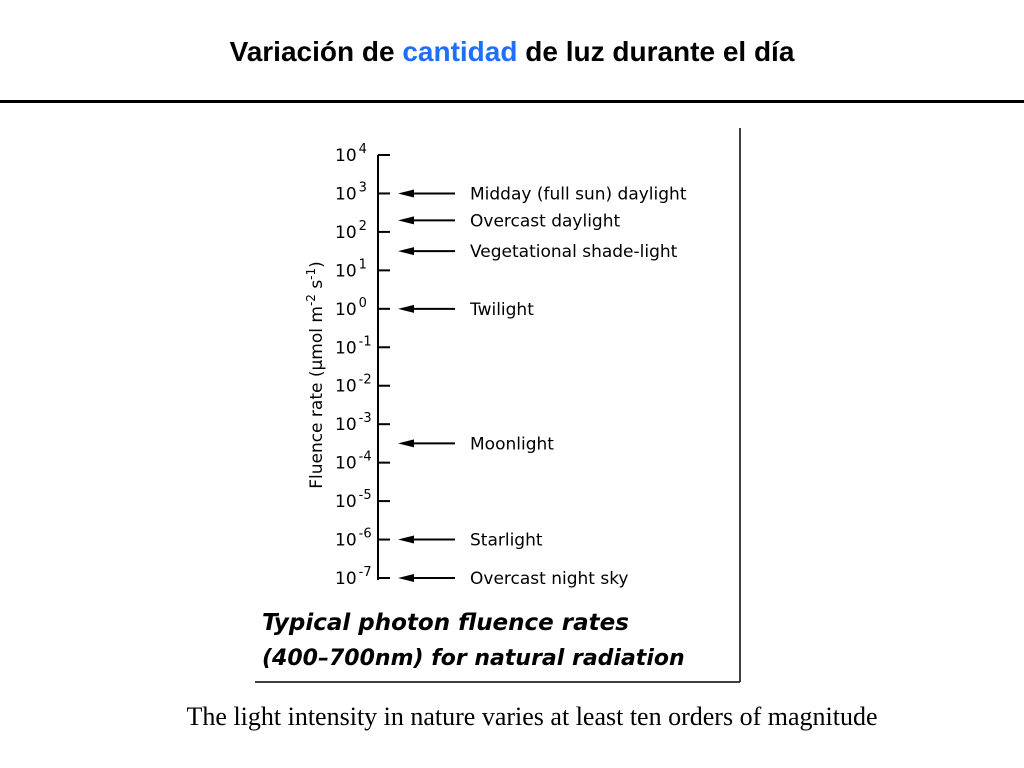  What do you see at coordinates (353, 423) in the screenshot?
I see `tick-label: 10 -3` at bounding box center [353, 423].